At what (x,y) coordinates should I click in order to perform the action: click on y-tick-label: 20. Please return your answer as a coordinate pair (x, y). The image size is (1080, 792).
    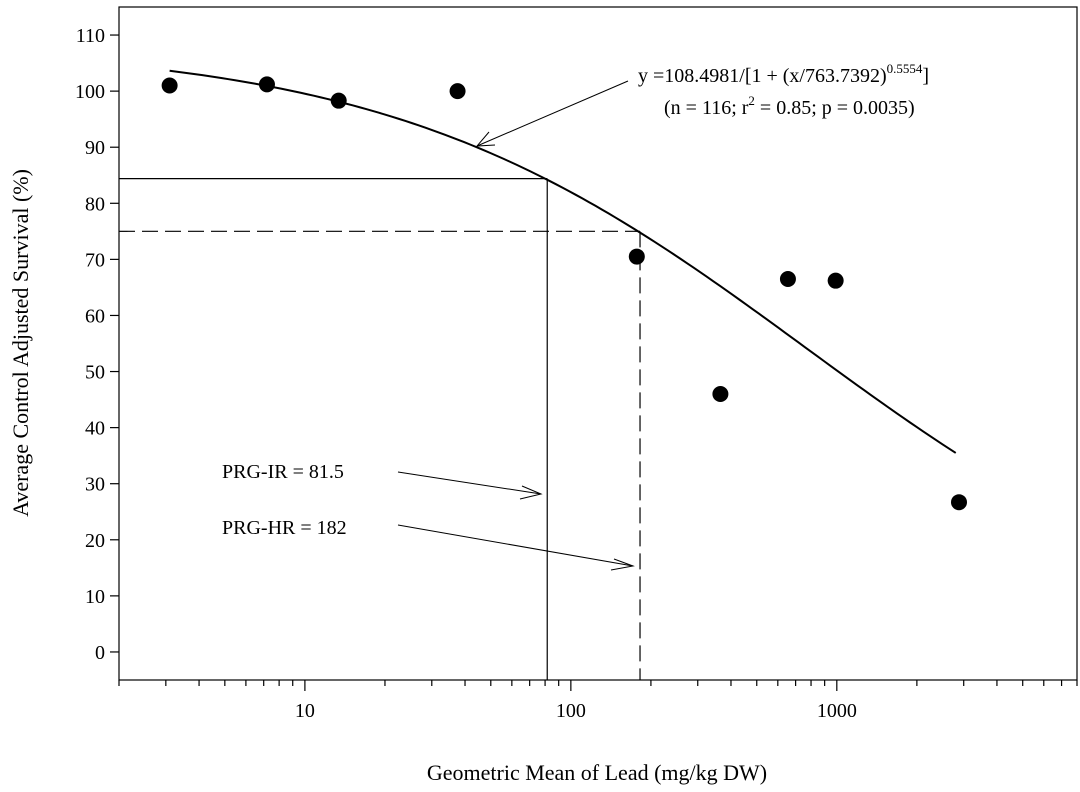
    Looking at the image, I should click on (95, 541).